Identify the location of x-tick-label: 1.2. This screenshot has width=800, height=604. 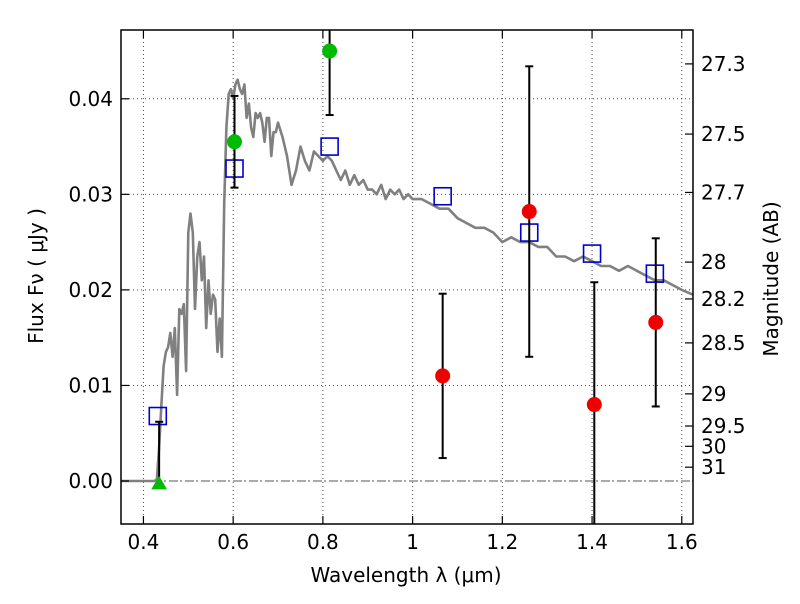
(502, 542).